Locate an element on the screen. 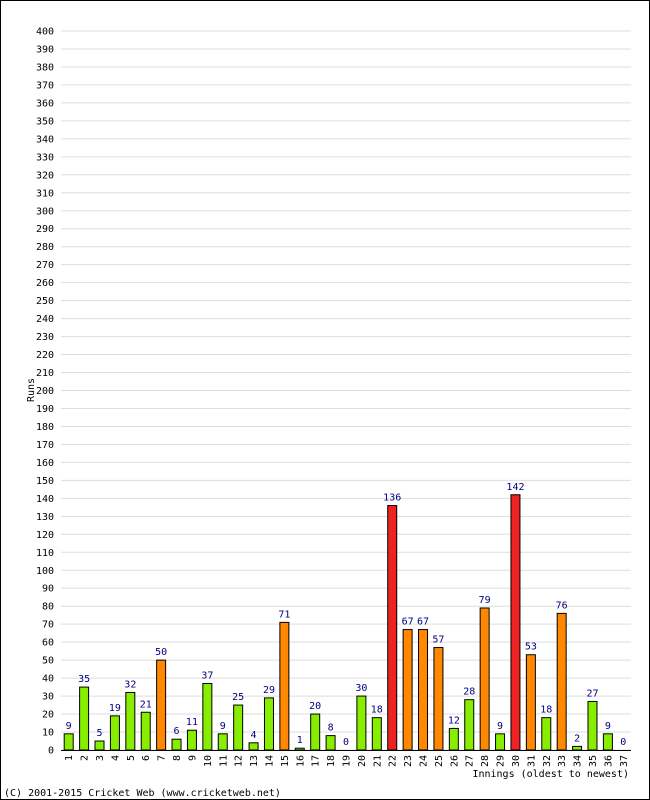  x-tick-label: 37 is located at coordinates (624, 761).